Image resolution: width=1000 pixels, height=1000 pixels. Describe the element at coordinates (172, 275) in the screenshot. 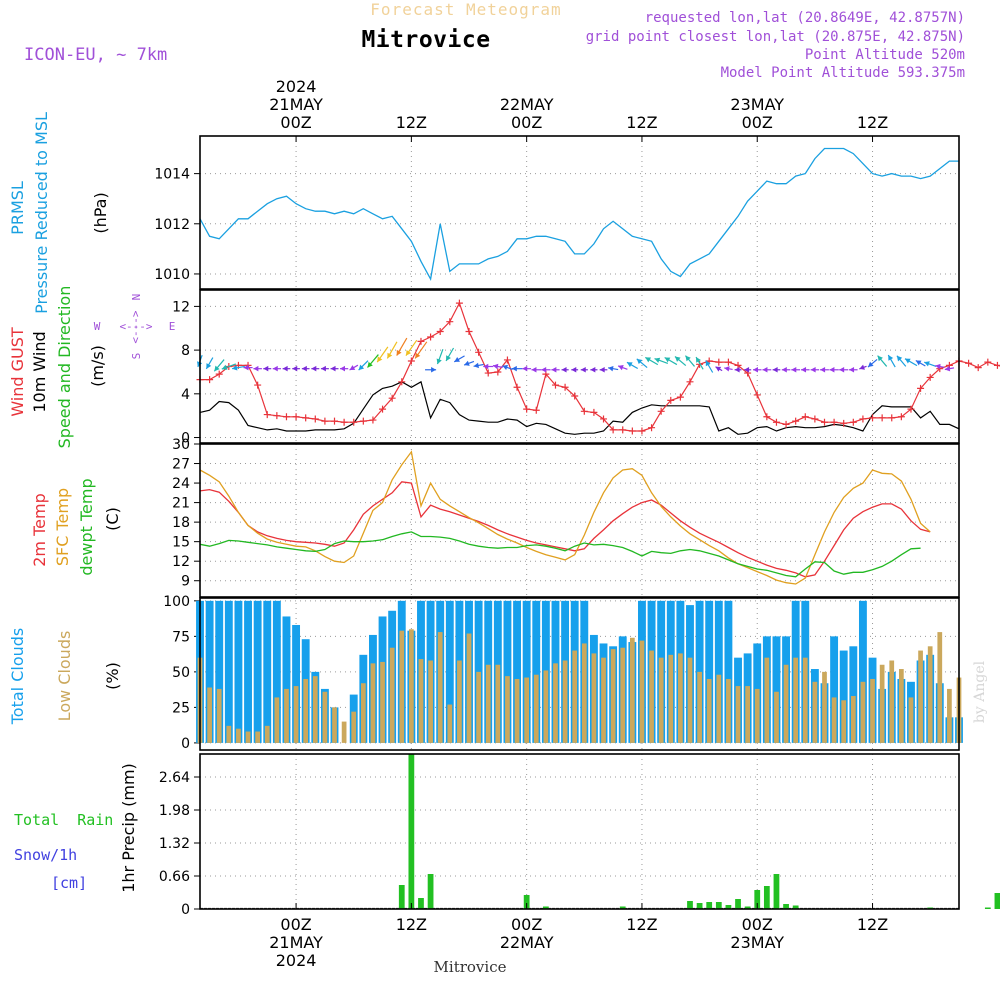

I see `y-tick-label: 1010` at that location.